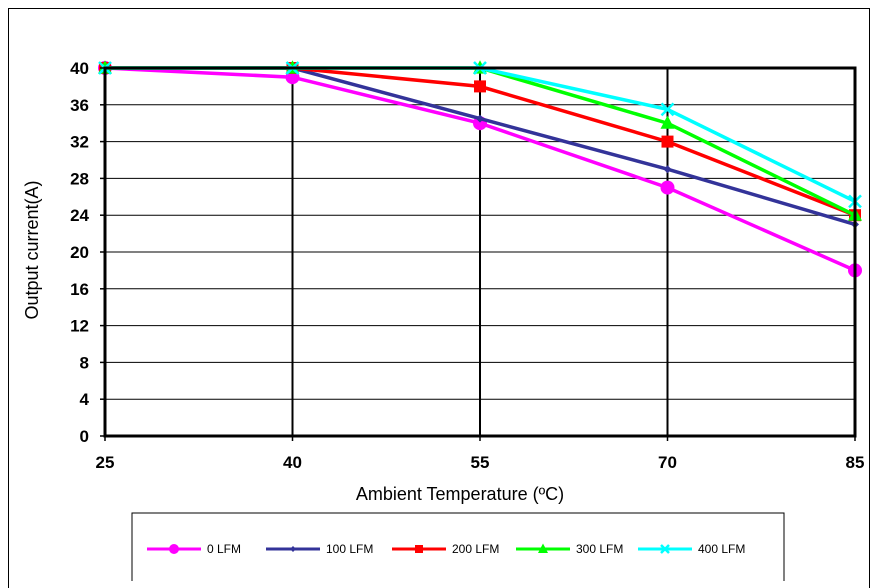 The width and height of the screenshot is (875, 588). Describe the element at coordinates (79, 252) in the screenshot. I see `y-tick-label: 20` at that location.